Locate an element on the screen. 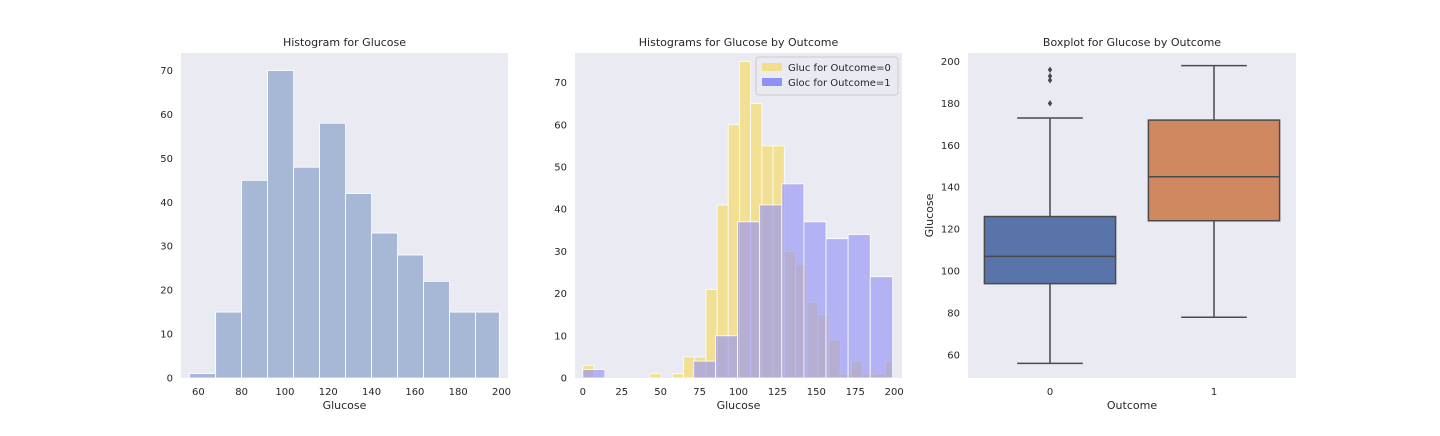  x-tick-label: 175 is located at coordinates (855, 392).